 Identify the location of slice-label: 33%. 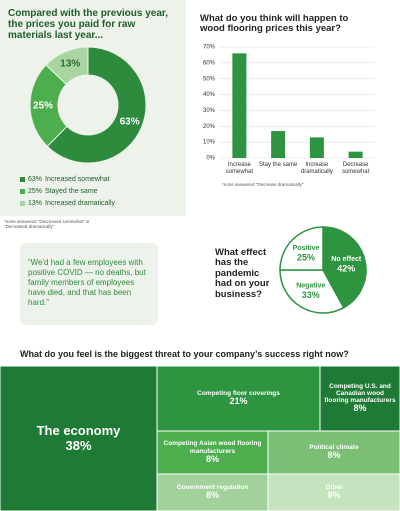
(311, 295).